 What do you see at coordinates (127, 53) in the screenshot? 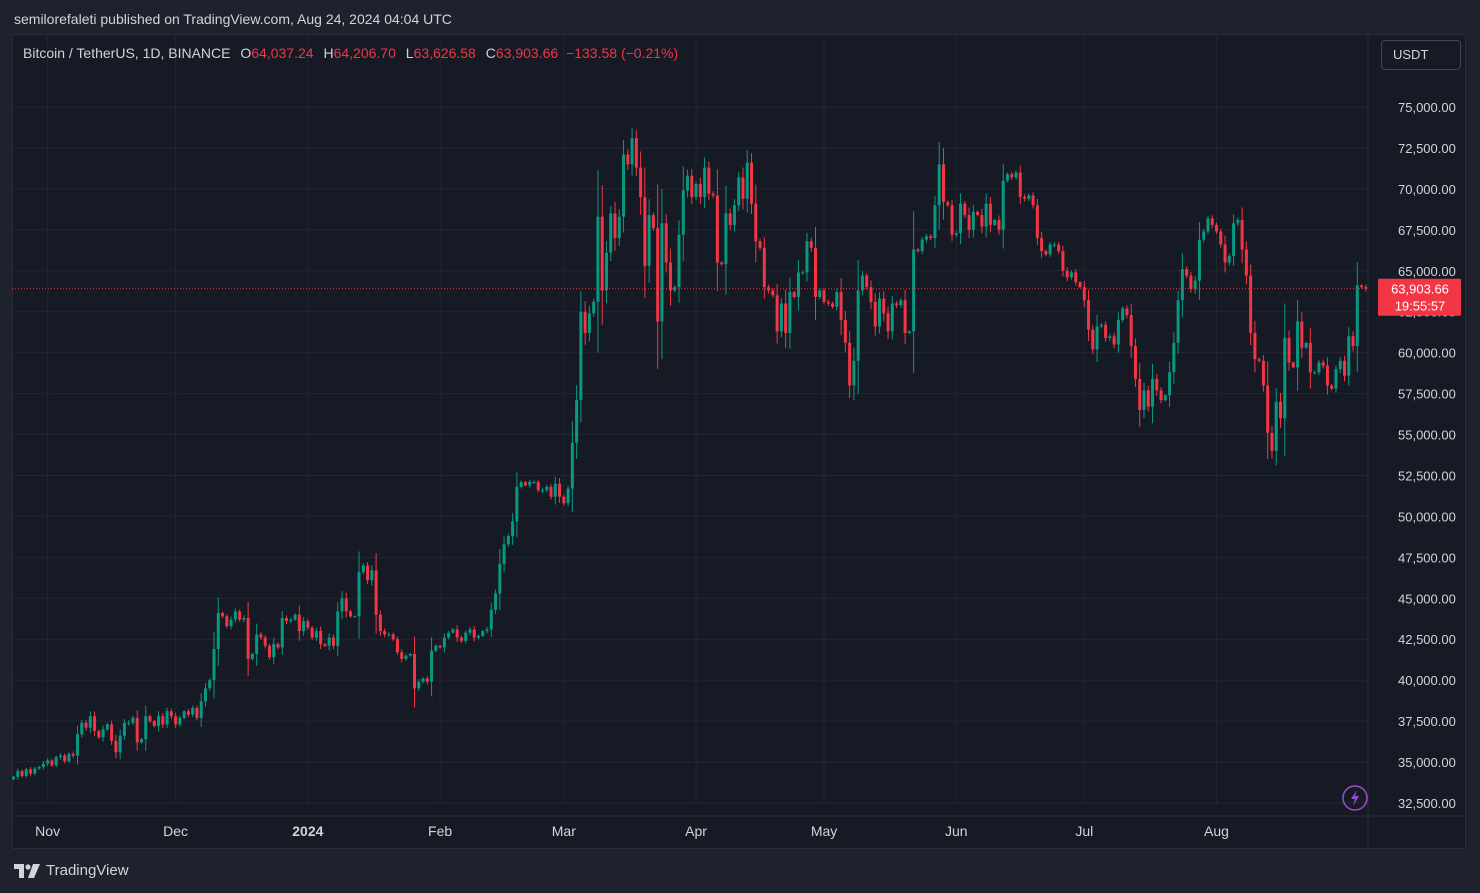
I see `symbol-name: Bitcoin / TetherUS, 1D, BINANCE` at bounding box center [127, 53].